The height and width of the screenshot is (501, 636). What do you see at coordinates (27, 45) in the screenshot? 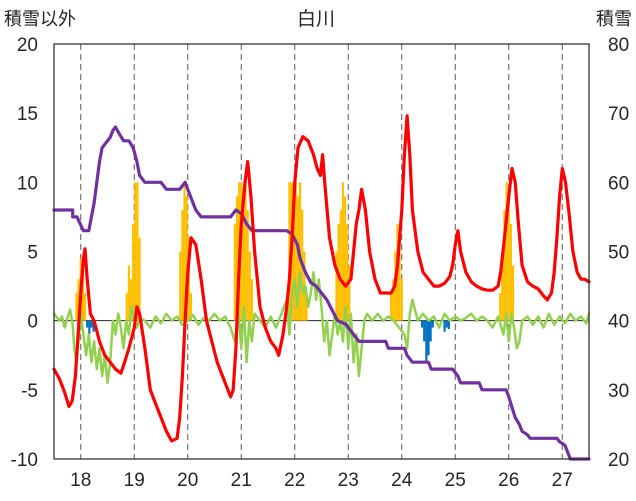
I see `left-tick-label: 20` at bounding box center [27, 45].